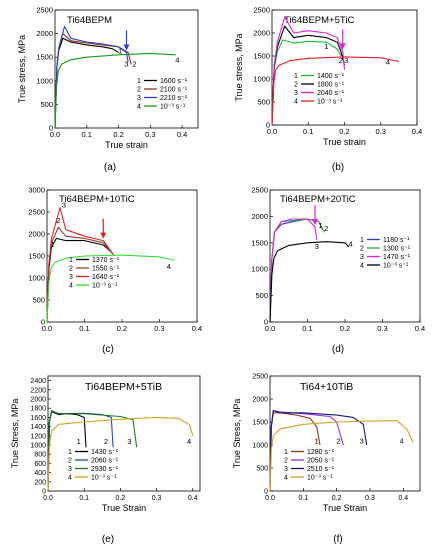 The width and height of the screenshot is (447, 550). What do you see at coordinates (321, 469) in the screenshot?
I see `legend-entry: 2510 s⁻¹` at bounding box center [321, 469].